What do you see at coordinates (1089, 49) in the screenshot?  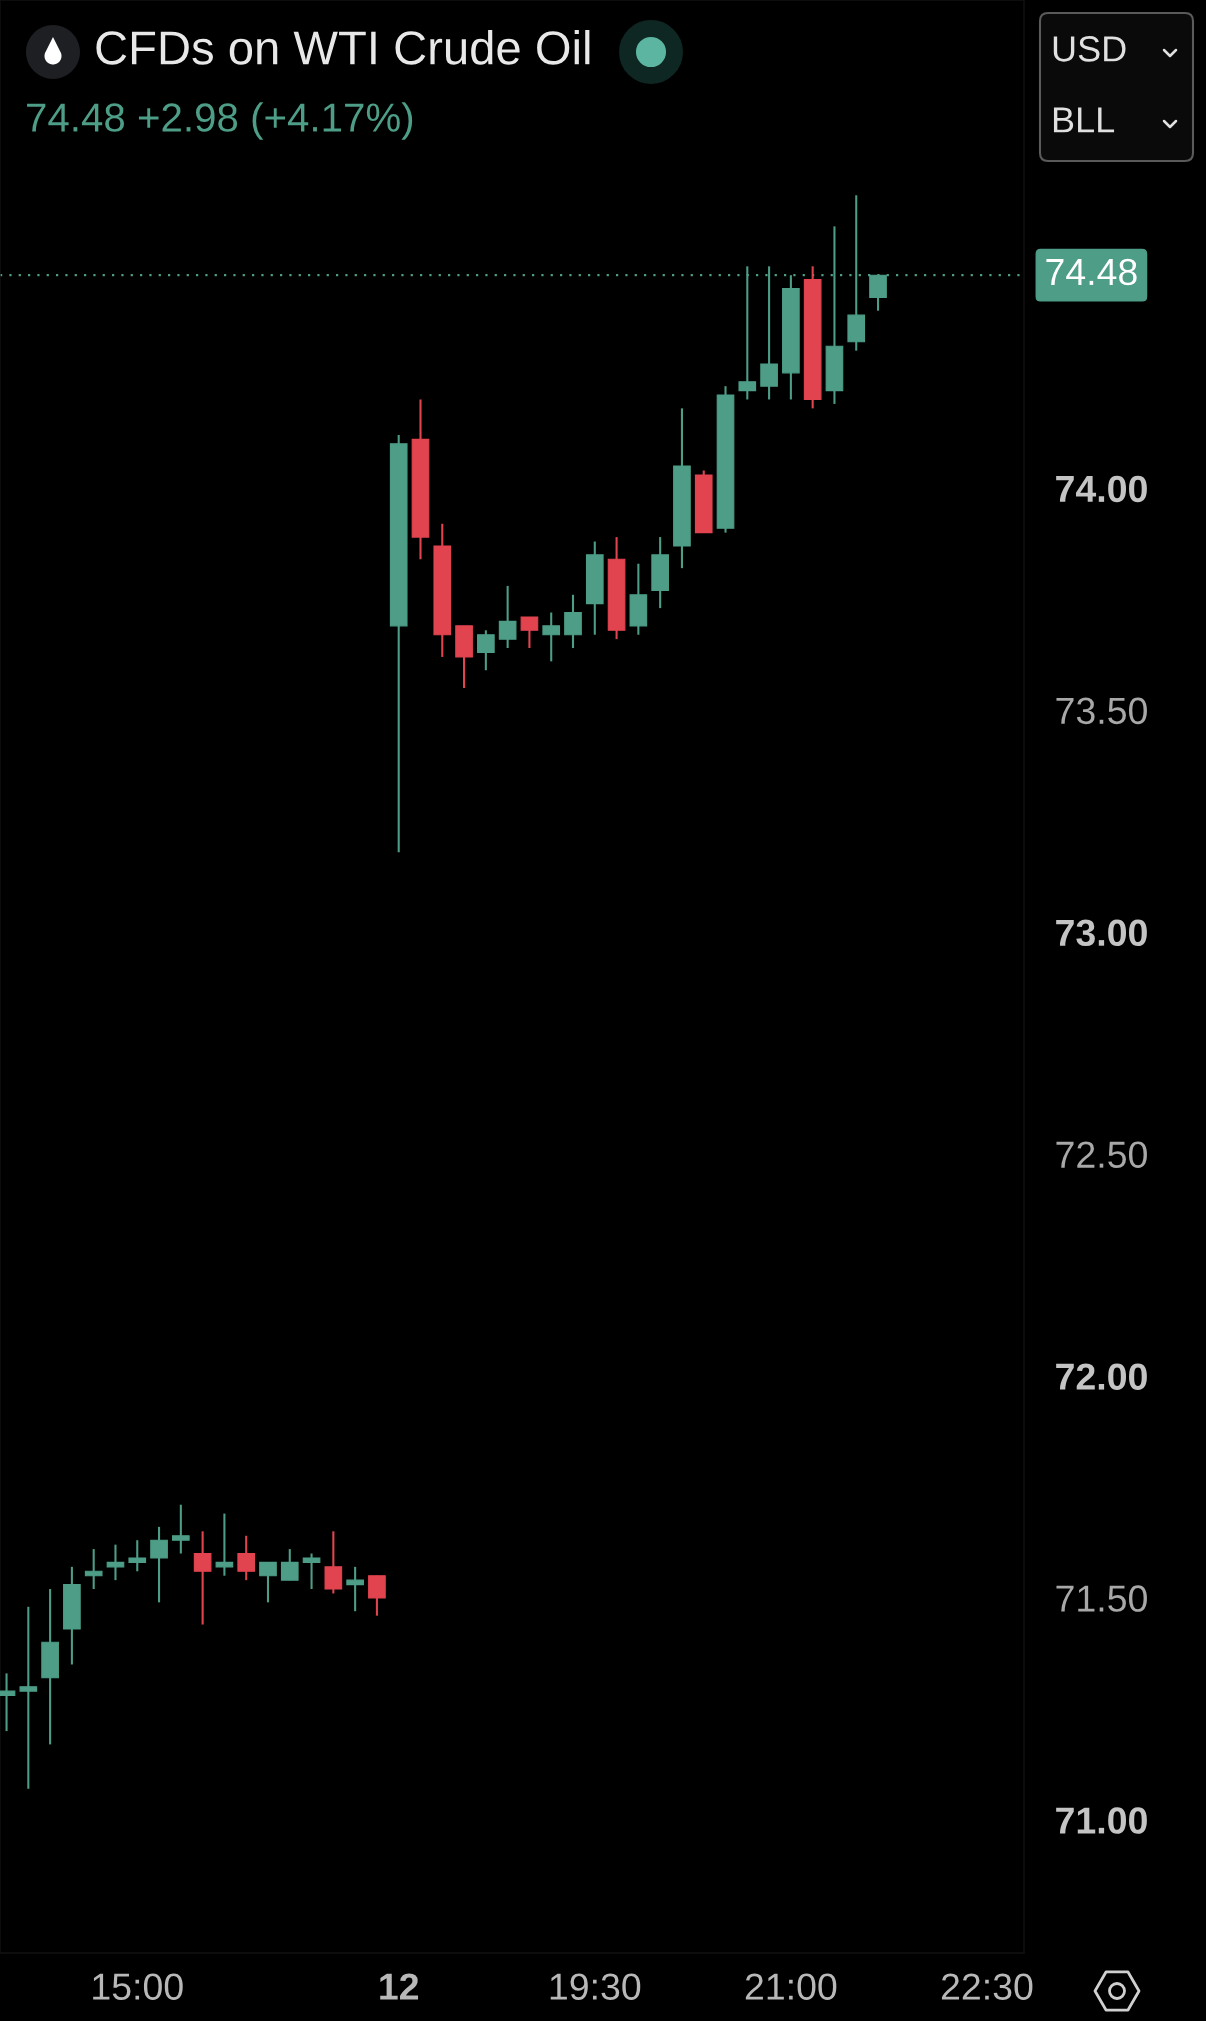 I see `text: USD` at bounding box center [1089, 49].